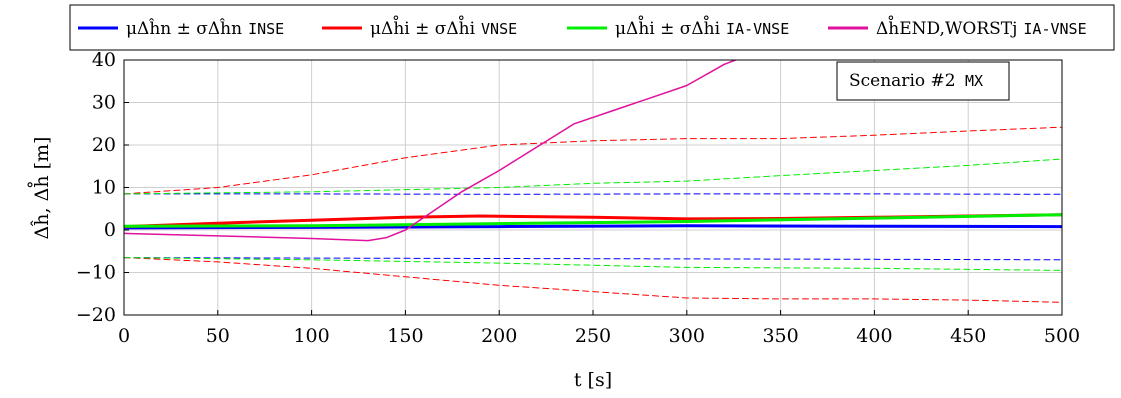  What do you see at coordinates (405, 336) in the screenshot?
I see `x-tick-label: 150` at bounding box center [405, 336].